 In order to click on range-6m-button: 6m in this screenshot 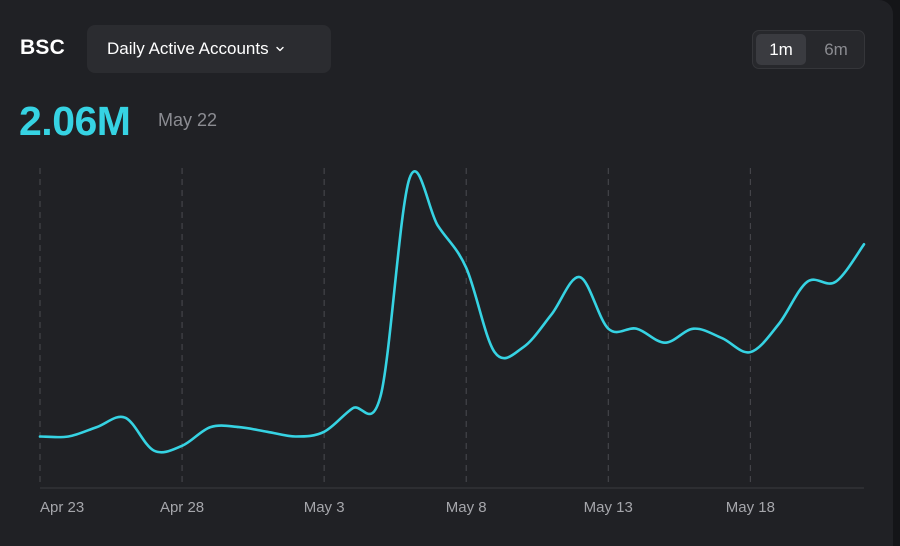, I will do `click(836, 49)`.